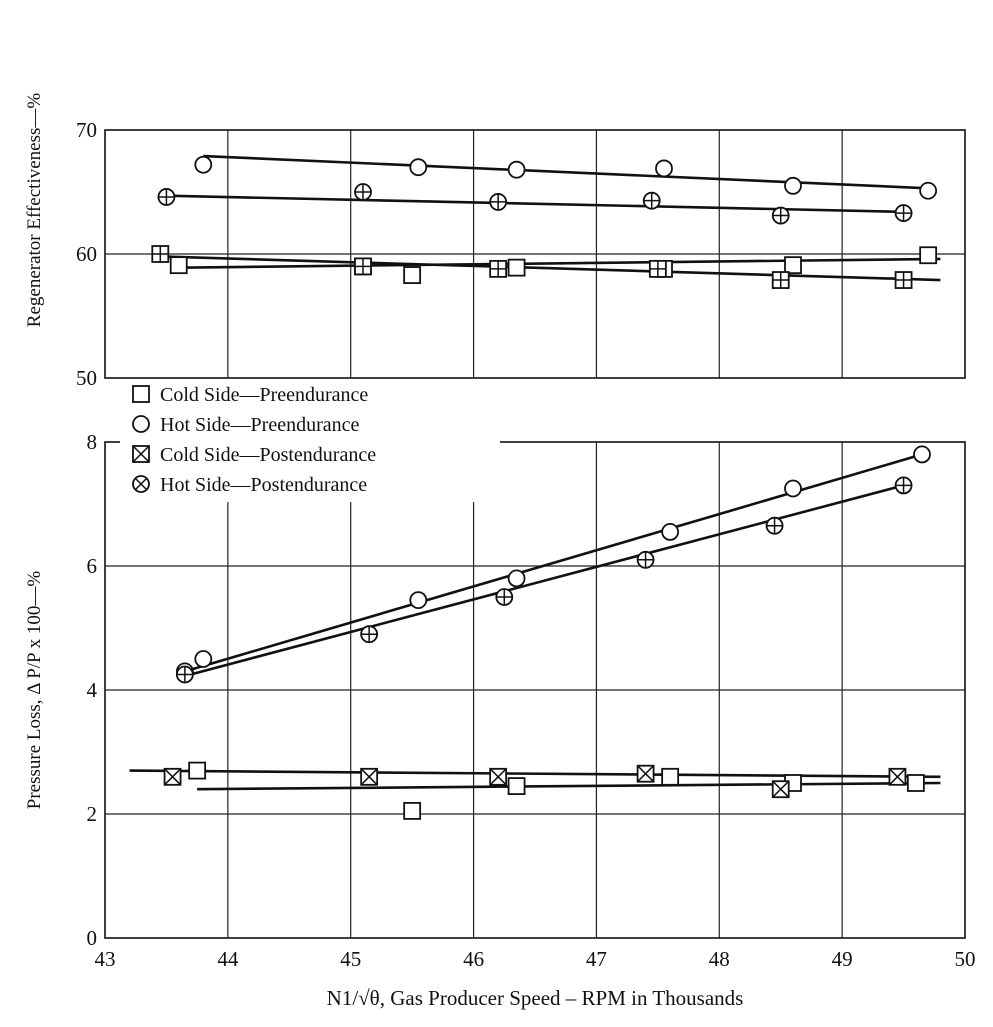 Image resolution: width=993 pixels, height=1027 pixels. Describe the element at coordinates (263, 485) in the screenshot. I see `legend-label: Hot Side—Postendurance` at that location.